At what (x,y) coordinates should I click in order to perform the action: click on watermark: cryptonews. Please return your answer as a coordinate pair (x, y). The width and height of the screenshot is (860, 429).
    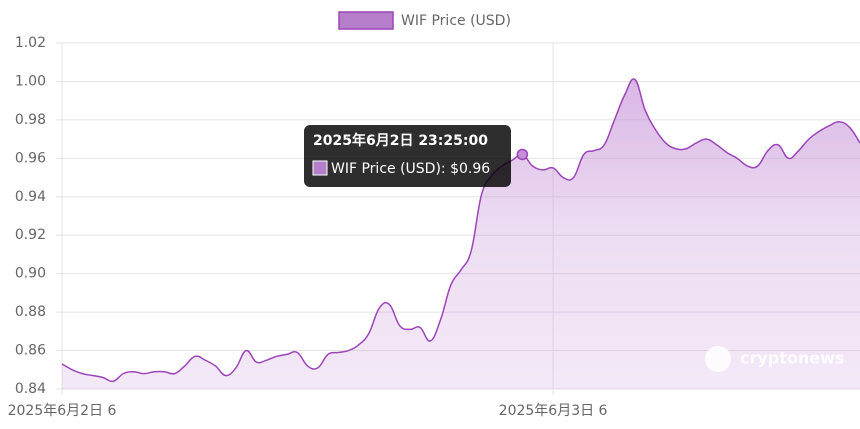
    Looking at the image, I should click on (774, 359).